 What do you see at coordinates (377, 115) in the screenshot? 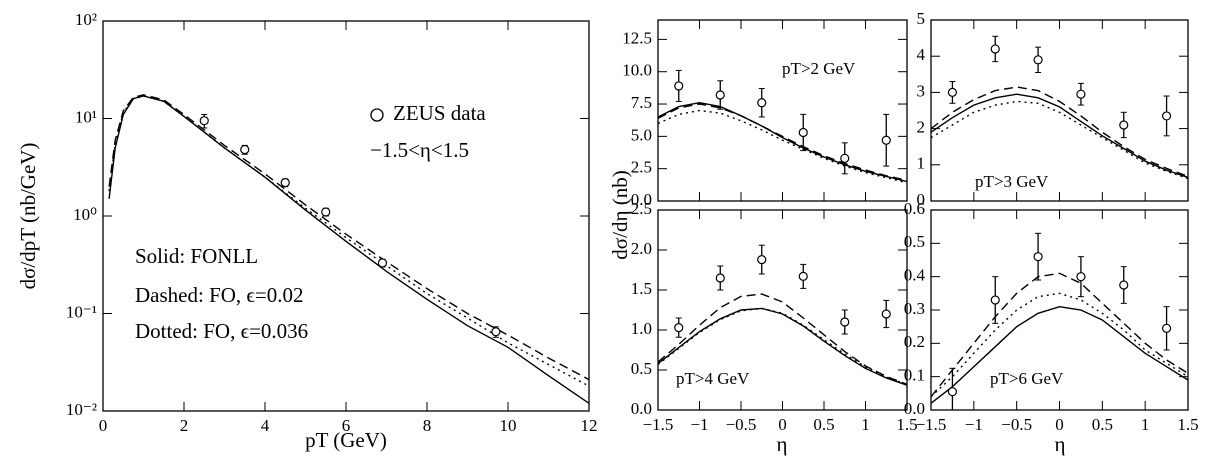
I see `legend-marker` at bounding box center [377, 115].